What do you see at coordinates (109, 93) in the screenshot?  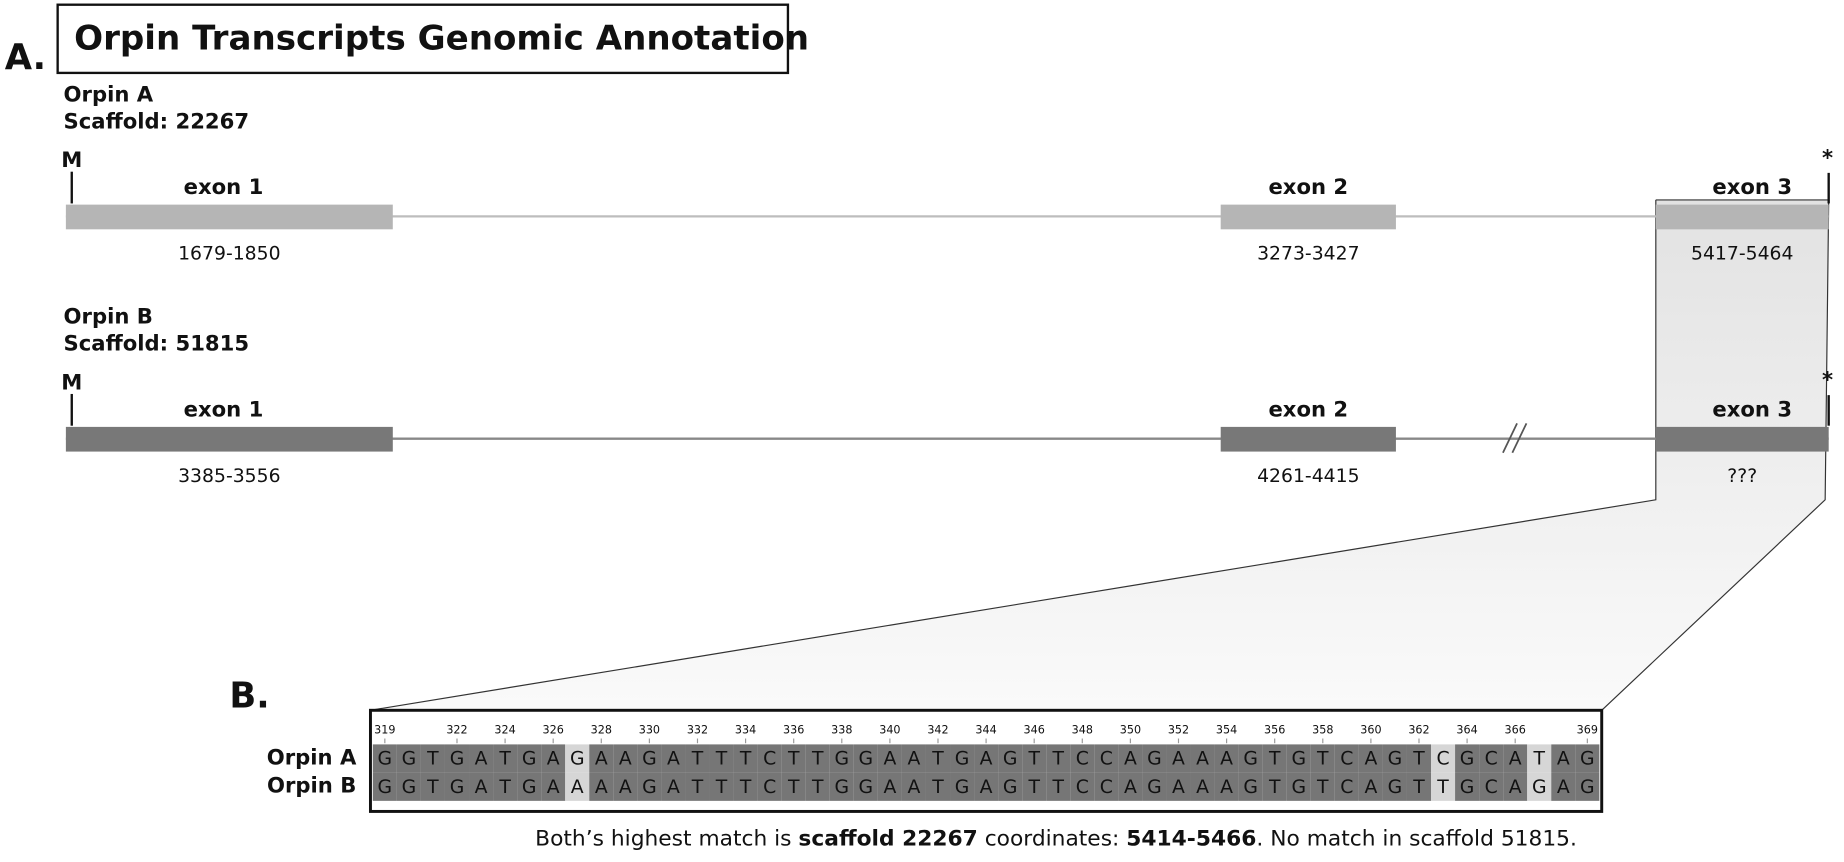 I see `transcript-name: Orpin A` at bounding box center [109, 93].